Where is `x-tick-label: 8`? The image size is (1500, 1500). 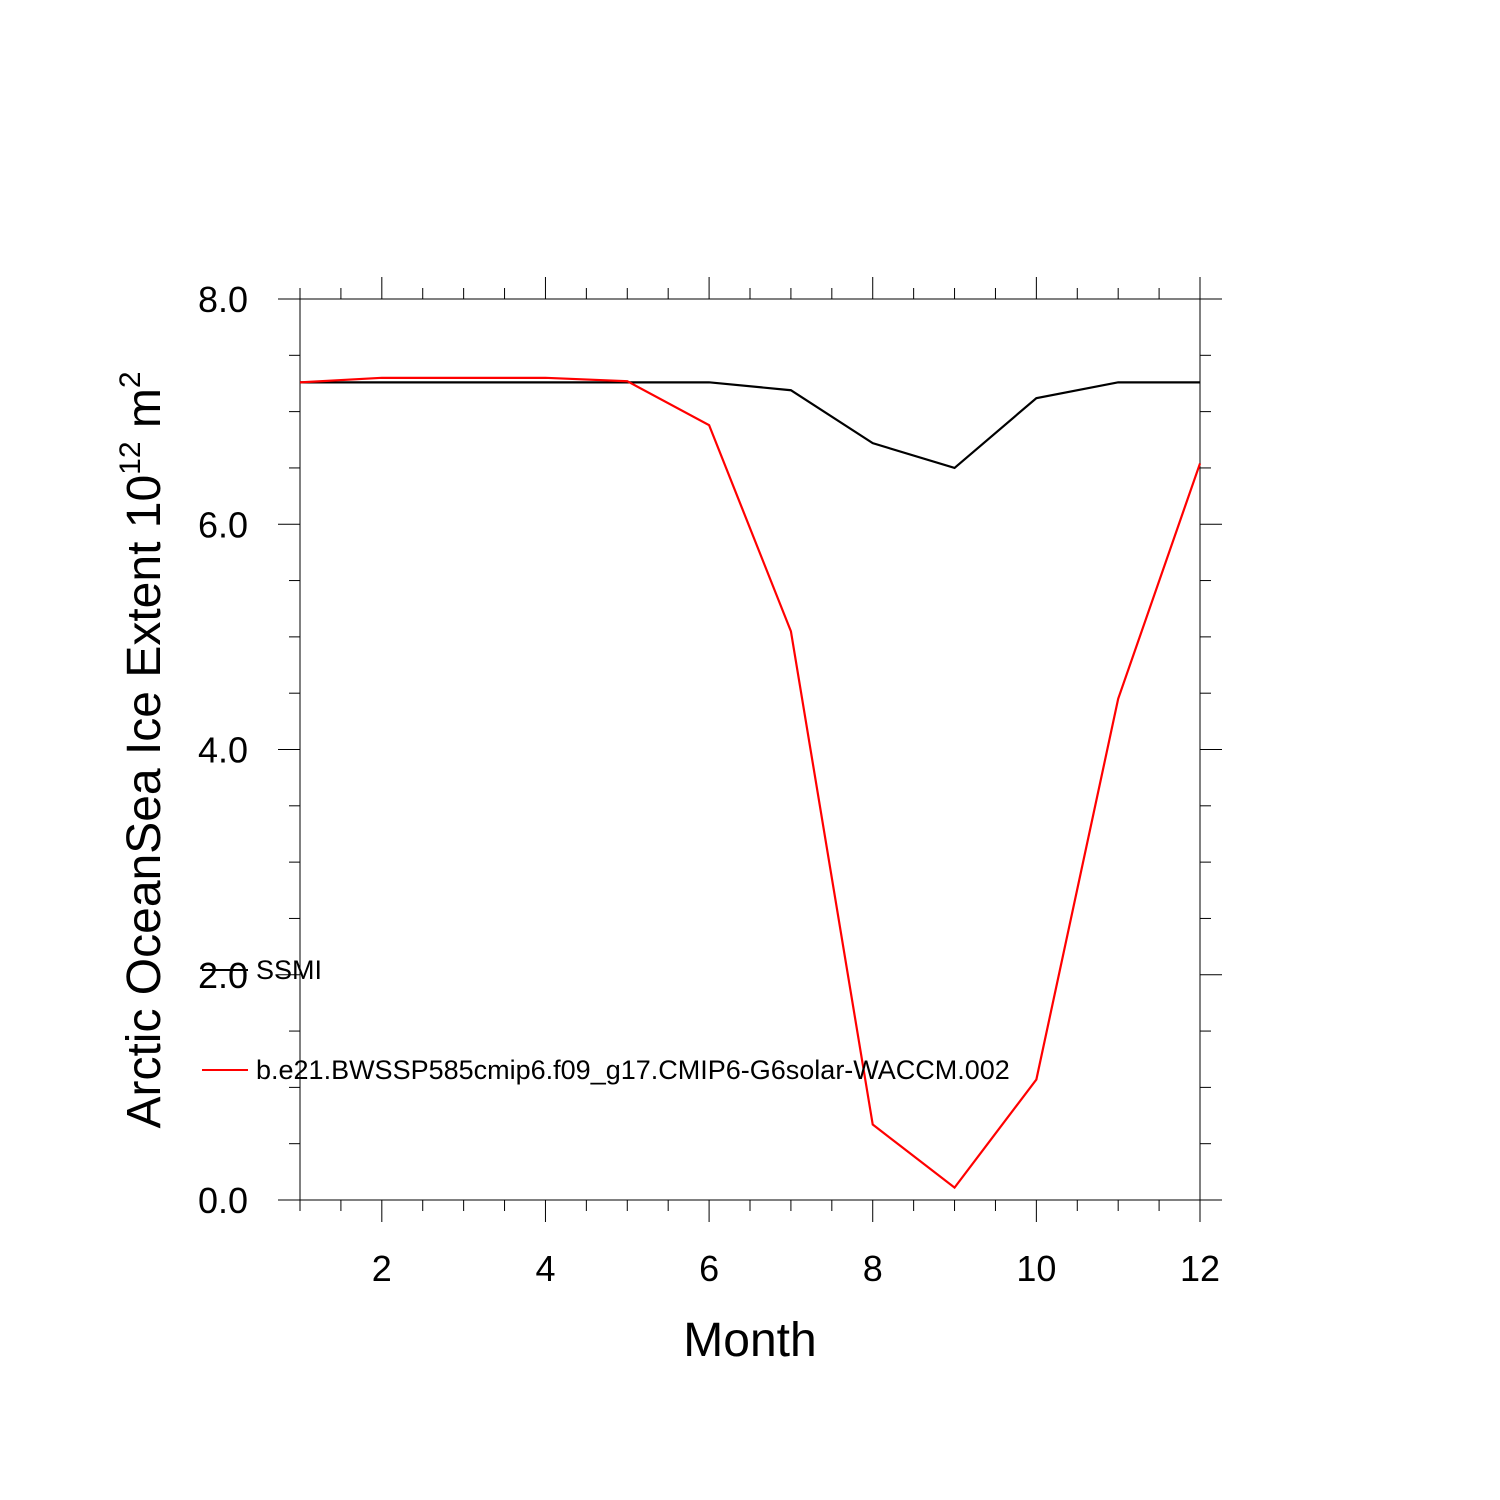
x-tick-label: 8 is located at coordinates (873, 1268).